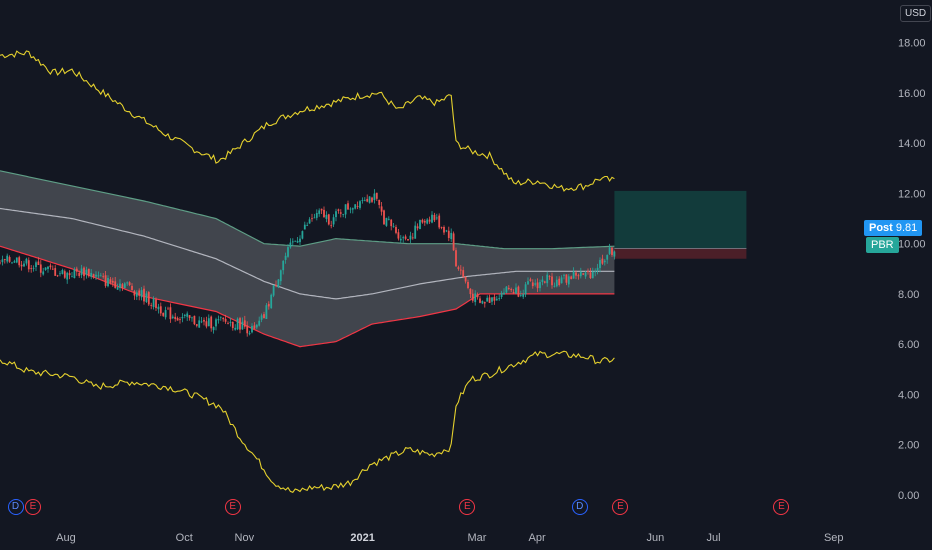  I want to click on y-tick-label: 10.00, so click(912, 245).